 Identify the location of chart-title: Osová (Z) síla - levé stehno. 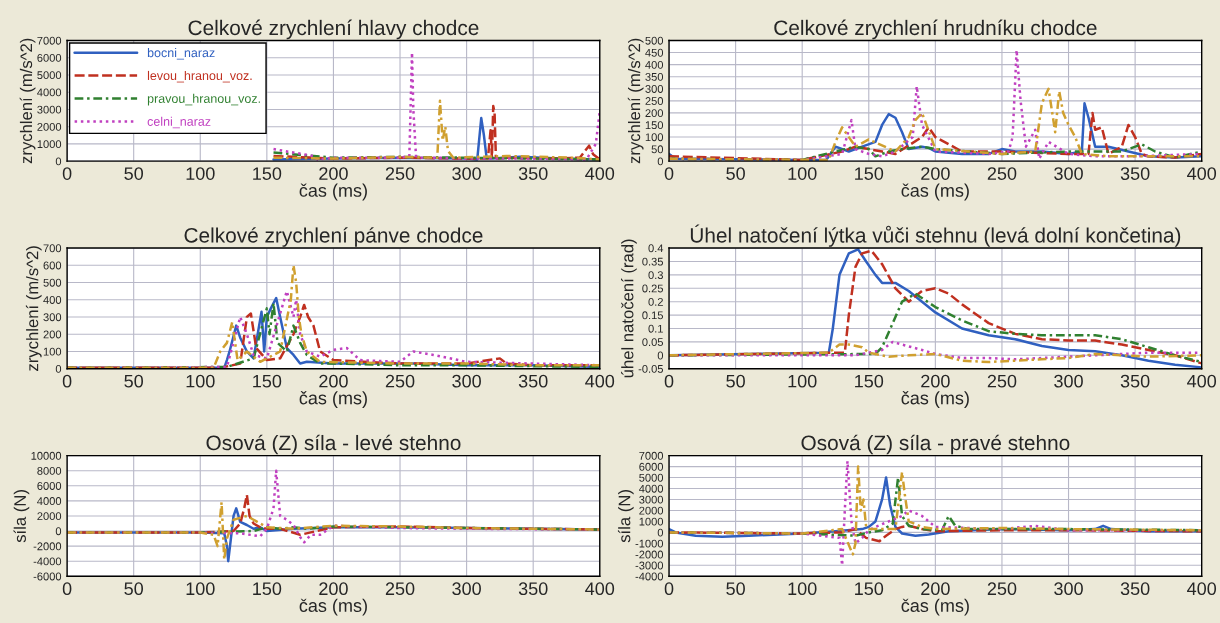
(333, 444).